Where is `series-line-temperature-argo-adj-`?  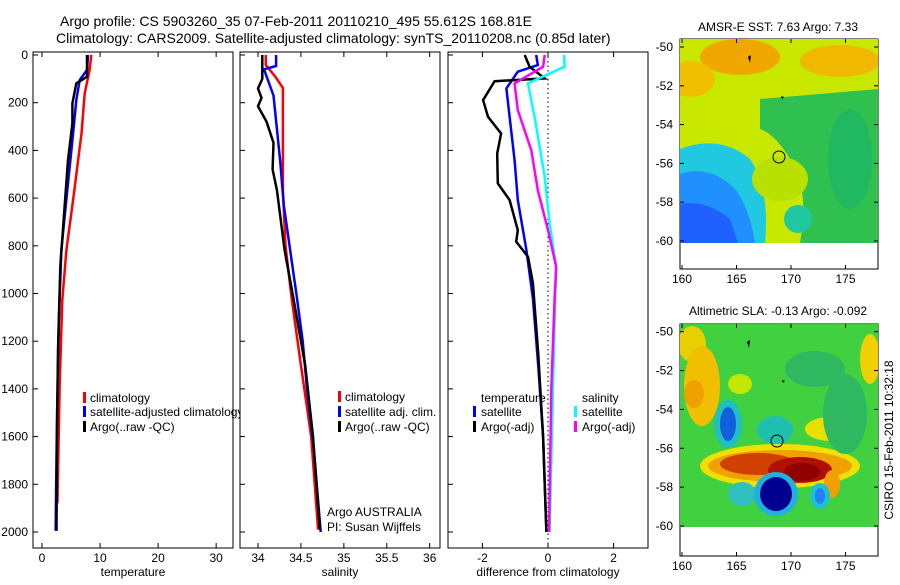
series-line-temperature-argo-adj- is located at coordinates (515, 293).